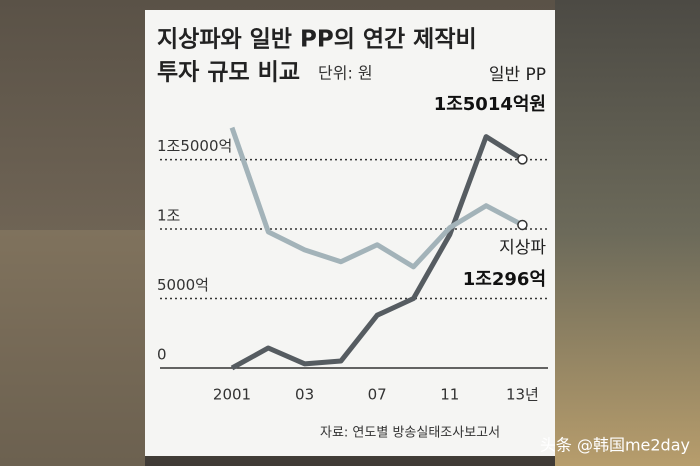 This screenshot has height=466, width=700. What do you see at coordinates (317, 40) in the screenshot?
I see `chart-title: 지상파와 일반 PP의 연간 제작비` at bounding box center [317, 40].